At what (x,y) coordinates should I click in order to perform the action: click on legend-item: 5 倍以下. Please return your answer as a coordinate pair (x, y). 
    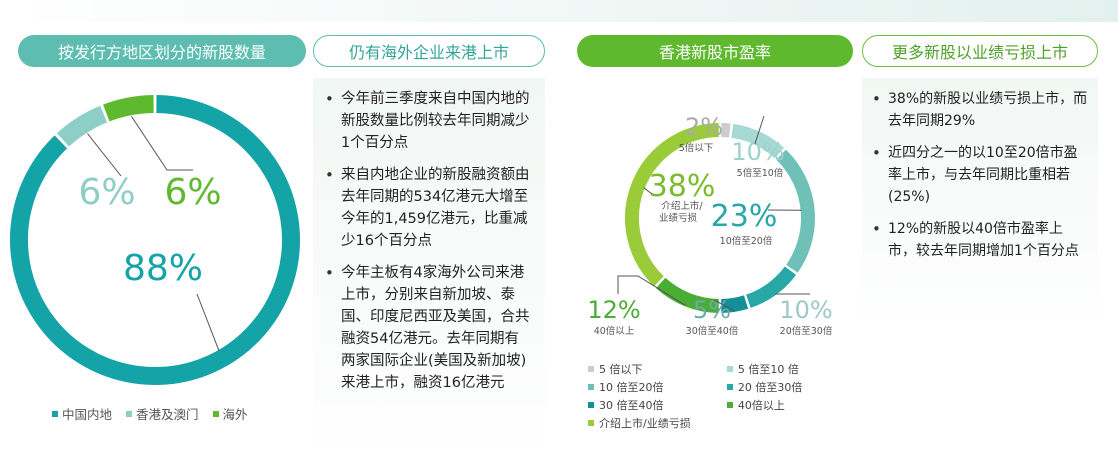
    Looking at the image, I should click on (657, 369).